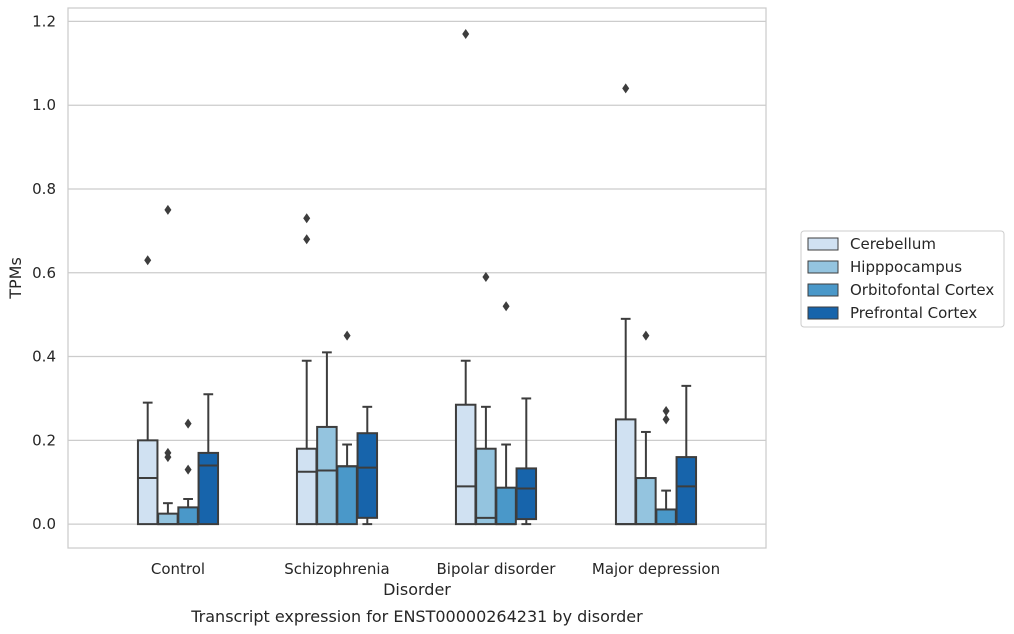 This screenshot has height=634, width=1014. I want to click on y-axis-label: TPMs, so click(15, 278).